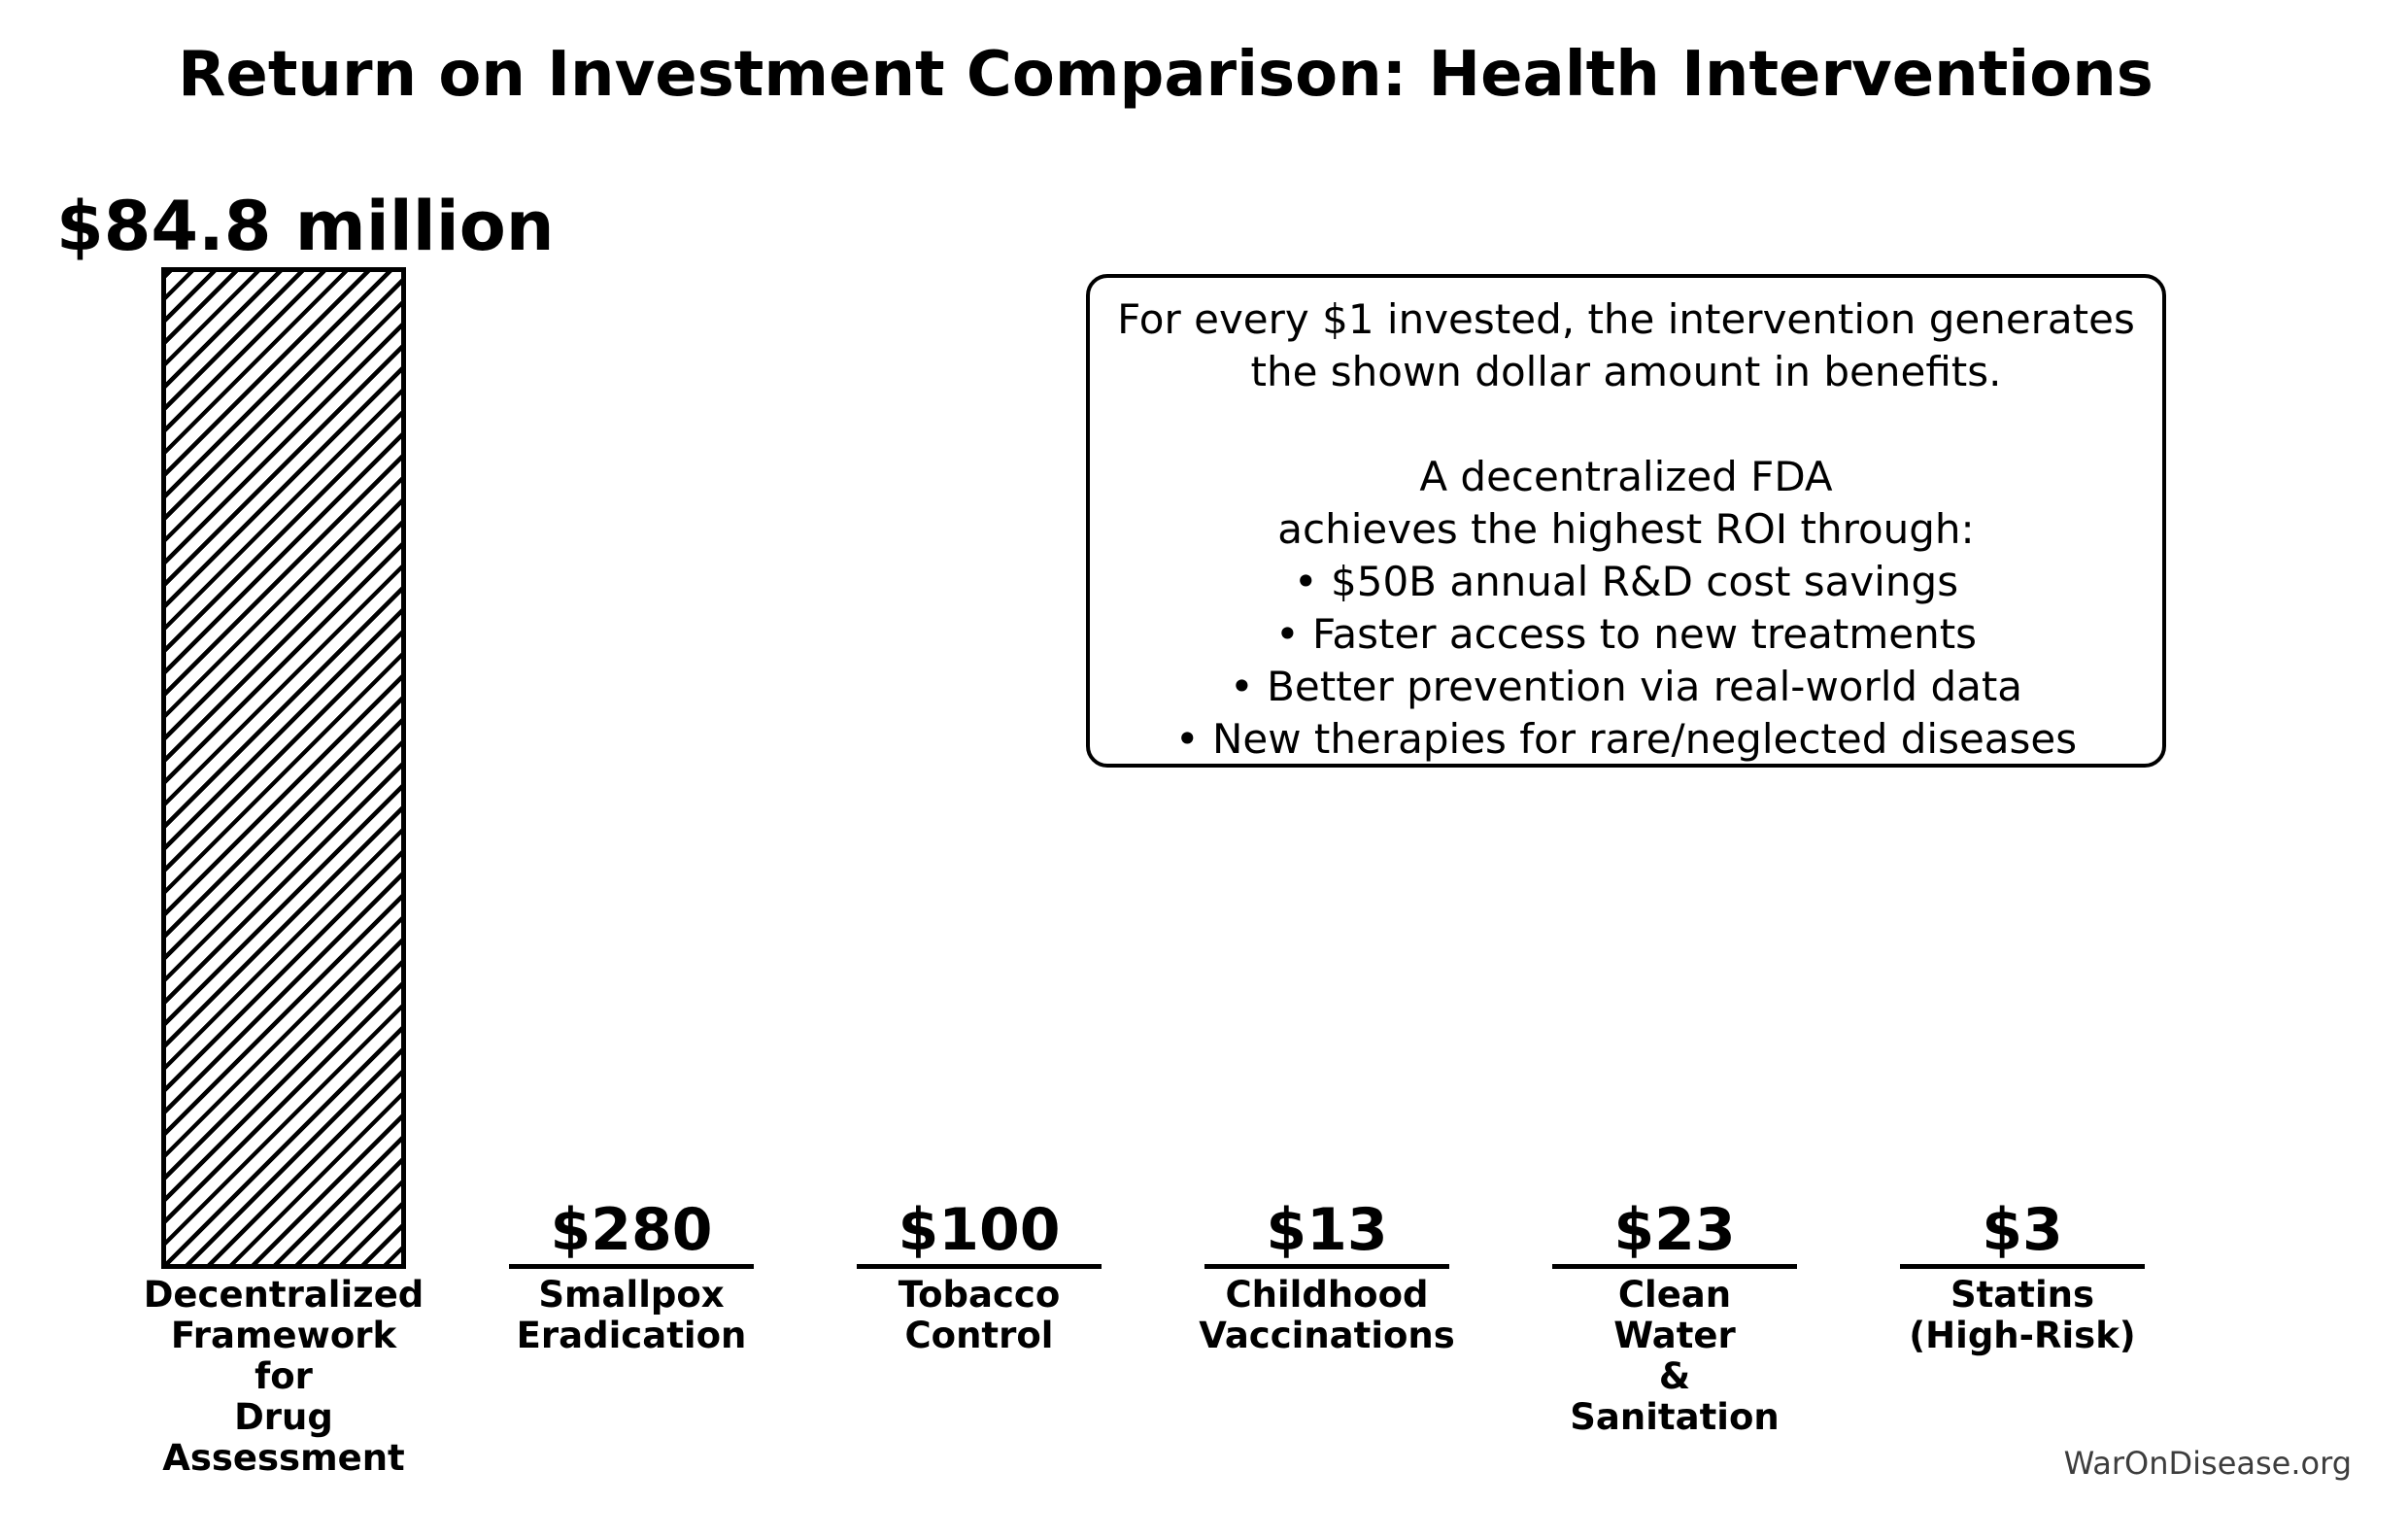  Describe the element at coordinates (283, 768) in the screenshot. I see `big-bar-hatched` at that location.